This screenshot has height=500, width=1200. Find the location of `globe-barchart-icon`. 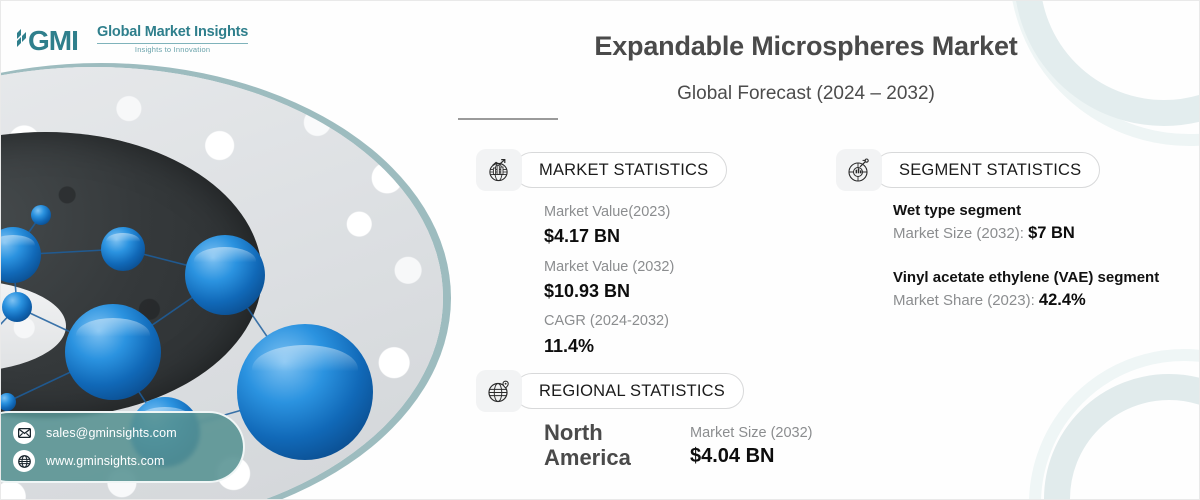

globe-barchart-icon is located at coordinates (499, 170).